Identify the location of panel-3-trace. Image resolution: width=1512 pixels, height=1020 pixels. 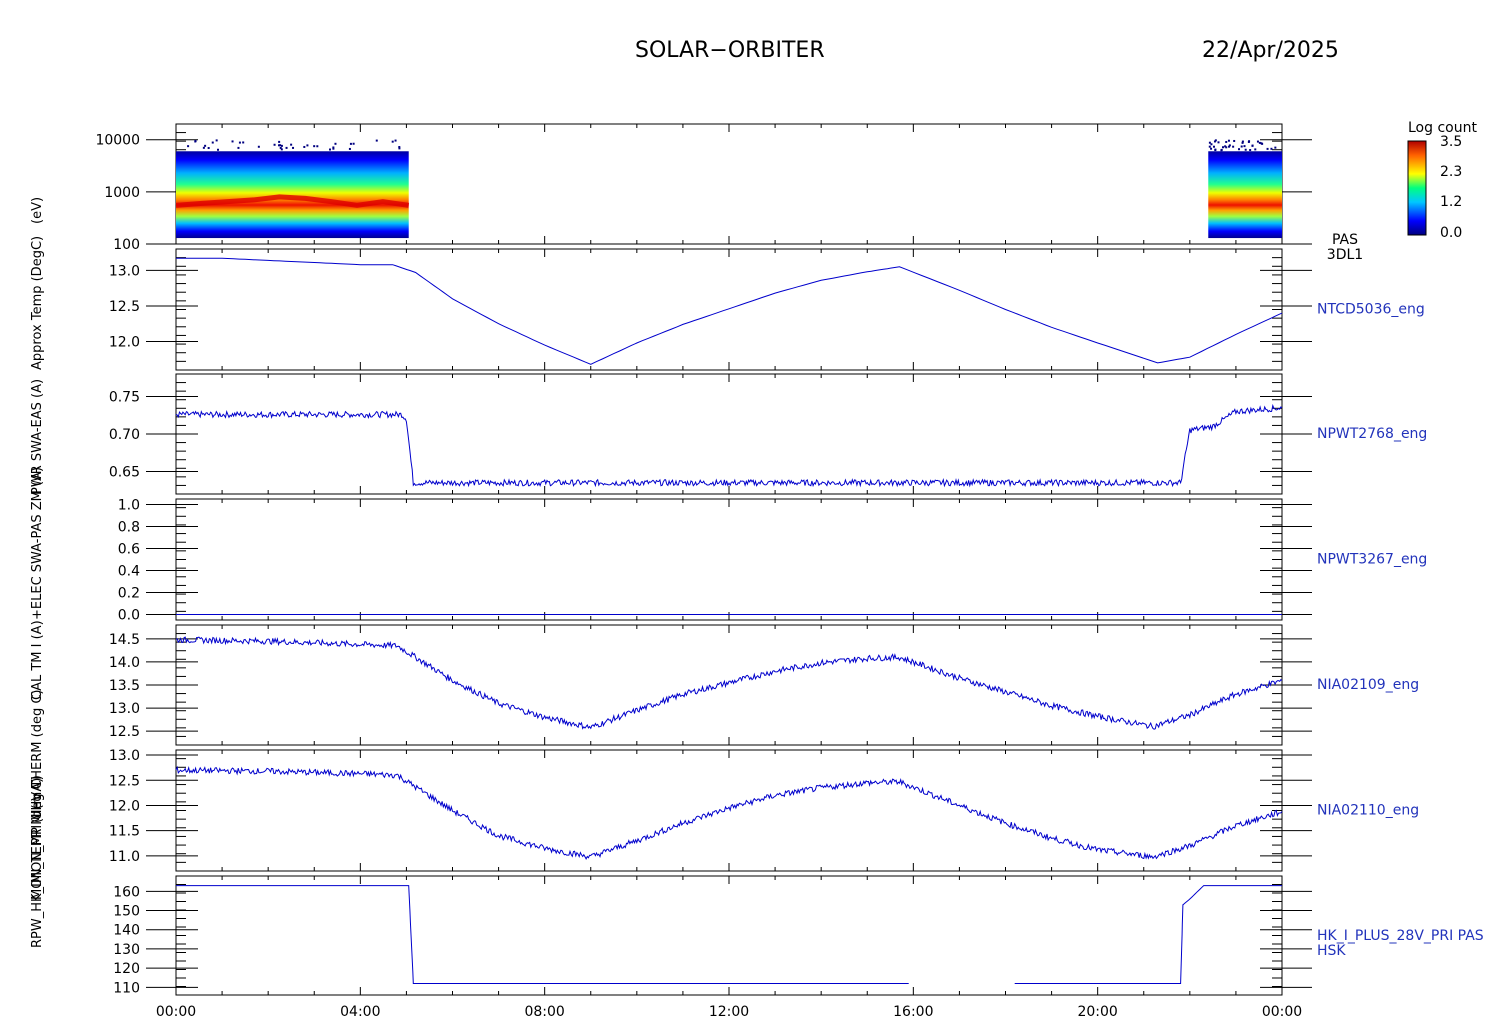
(729, 445).